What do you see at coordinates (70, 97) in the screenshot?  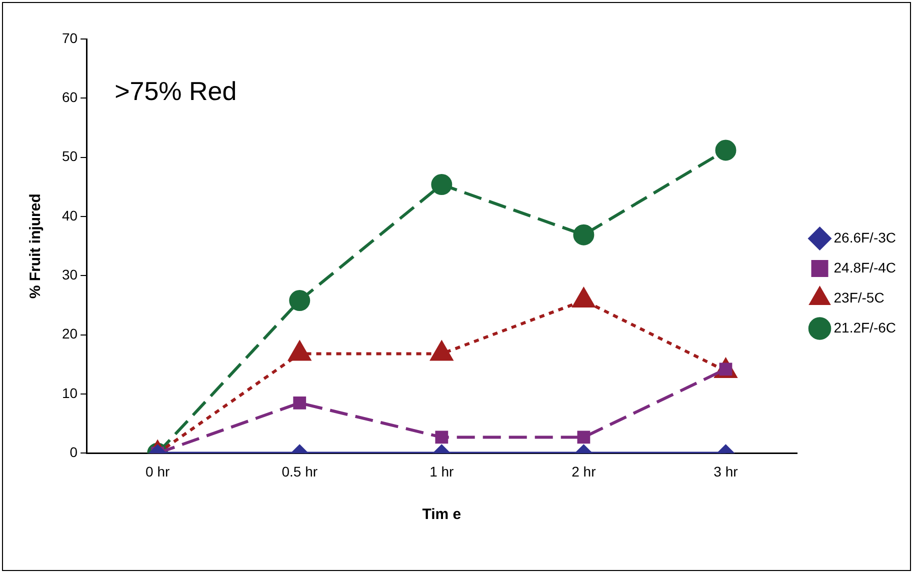 I see `y-tick-label: 60` at bounding box center [70, 97].